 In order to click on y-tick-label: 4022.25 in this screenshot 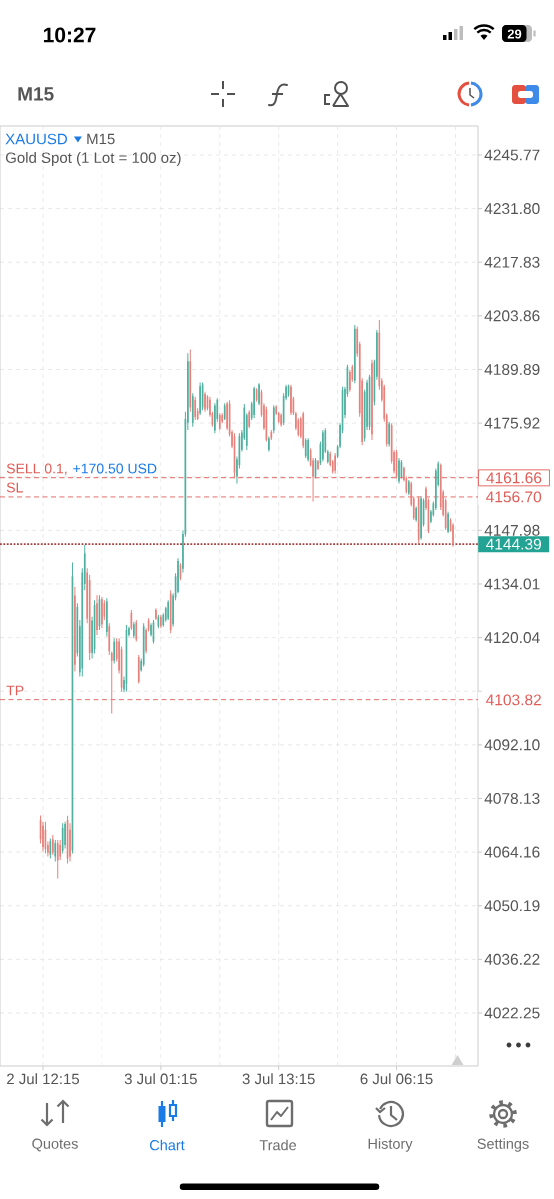, I will do `click(512, 1013)`.